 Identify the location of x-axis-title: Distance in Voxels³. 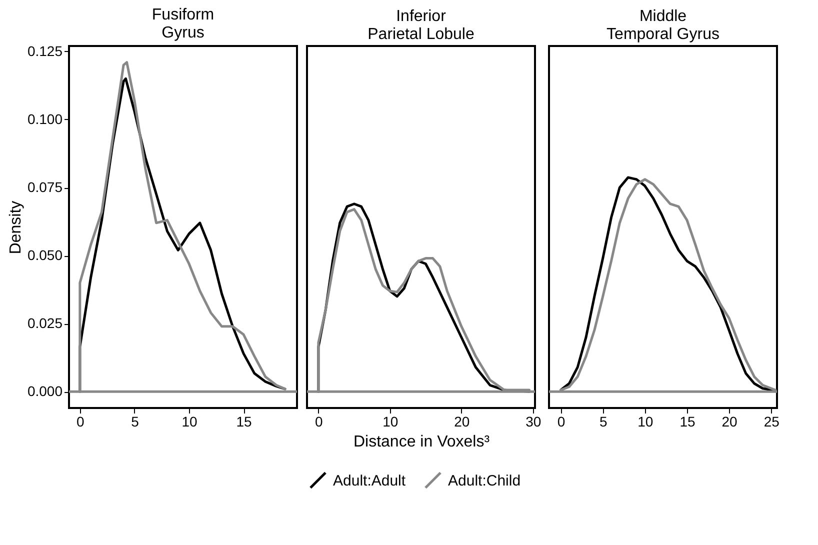
(421, 442).